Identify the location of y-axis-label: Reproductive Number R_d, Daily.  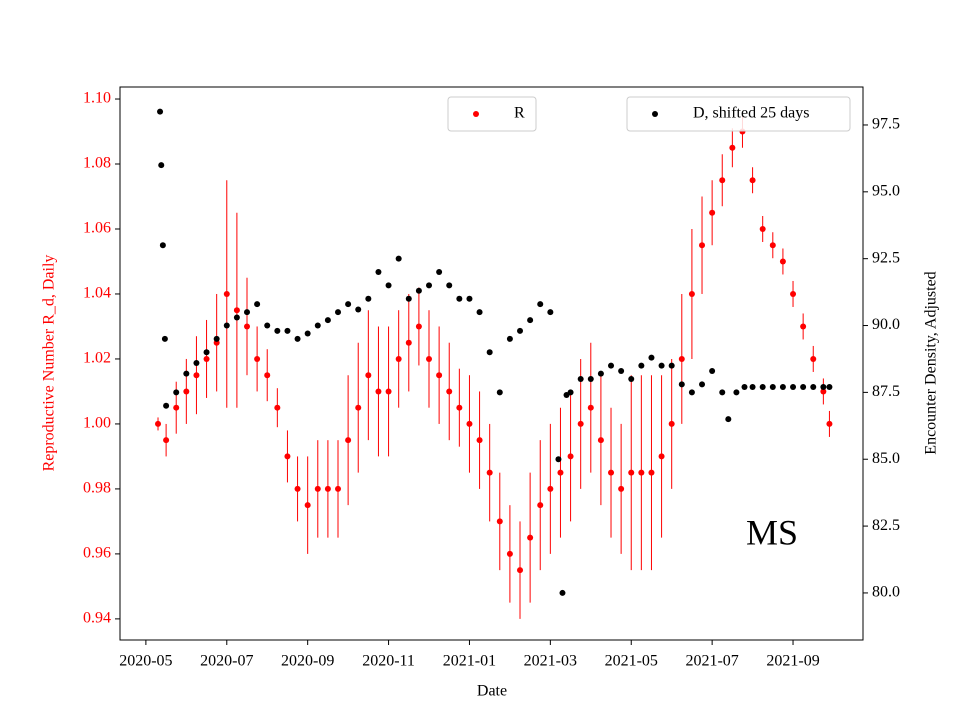
(49, 363).